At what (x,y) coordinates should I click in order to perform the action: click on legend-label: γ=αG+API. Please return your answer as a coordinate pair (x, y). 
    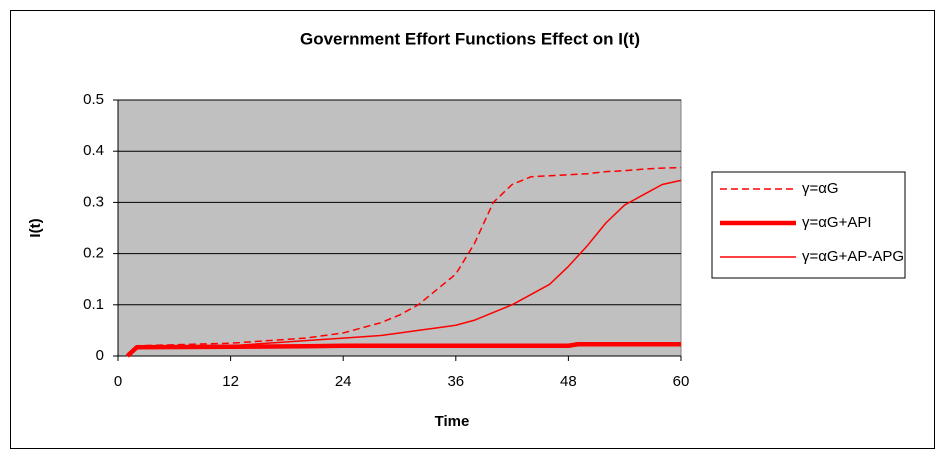
    Looking at the image, I should click on (837, 222).